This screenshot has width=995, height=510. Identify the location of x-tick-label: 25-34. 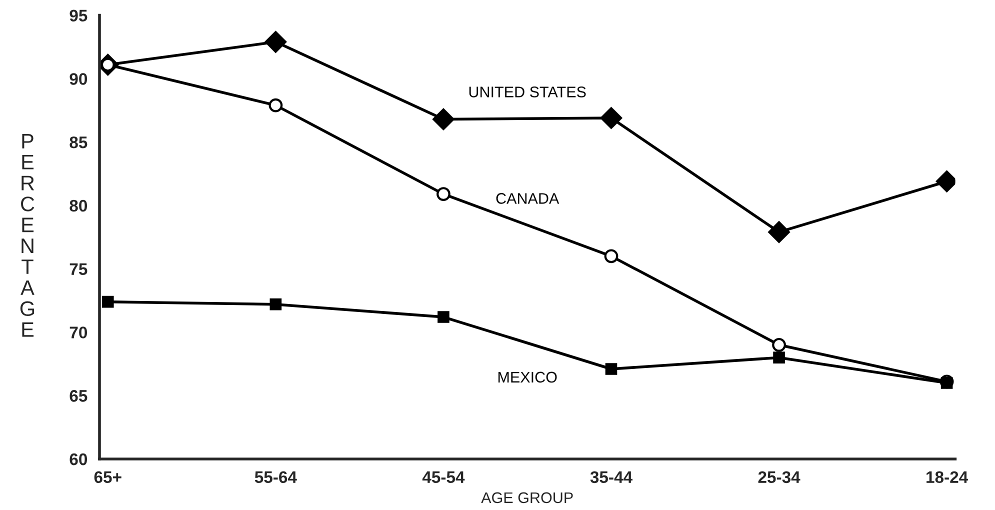
(779, 477).